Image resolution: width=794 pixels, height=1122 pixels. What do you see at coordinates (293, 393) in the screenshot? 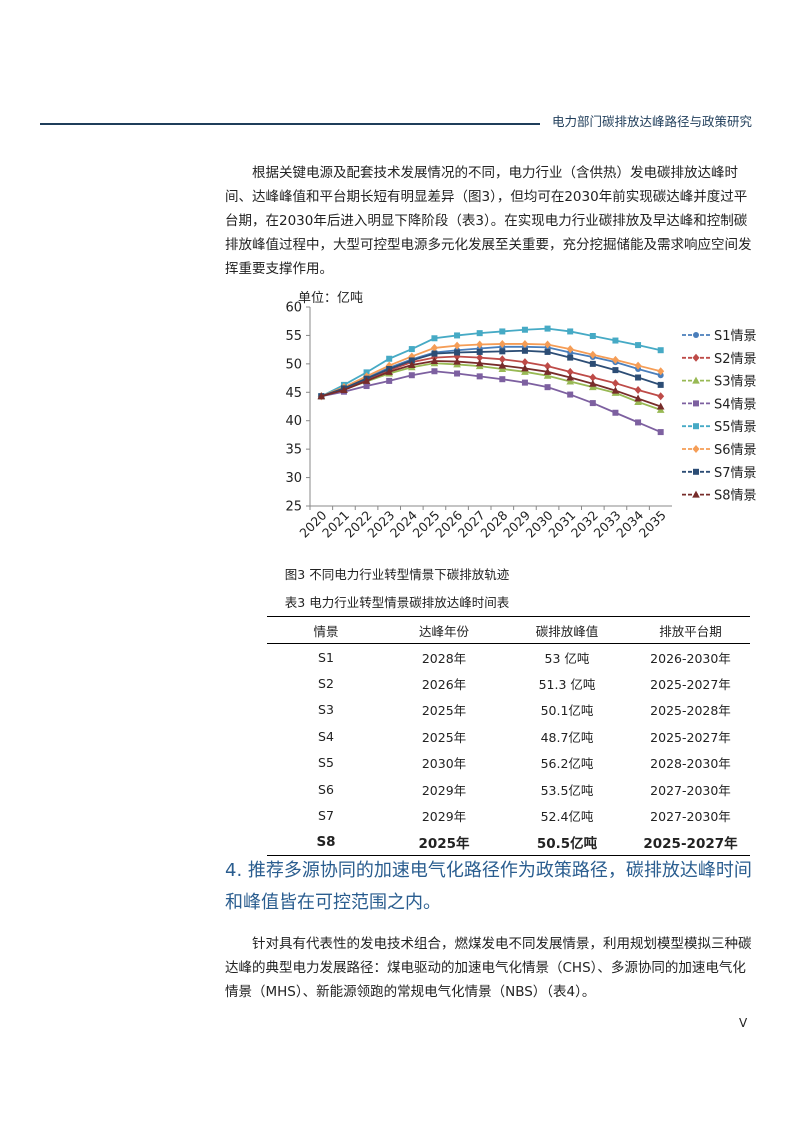
I see `y-tick-label: 45` at bounding box center [293, 393].